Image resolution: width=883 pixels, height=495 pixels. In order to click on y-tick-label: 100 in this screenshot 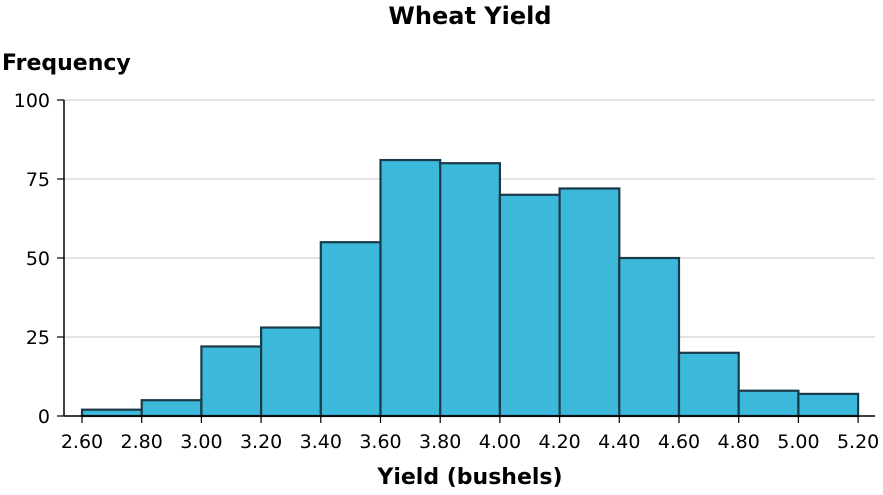, I will do `click(32, 101)`.